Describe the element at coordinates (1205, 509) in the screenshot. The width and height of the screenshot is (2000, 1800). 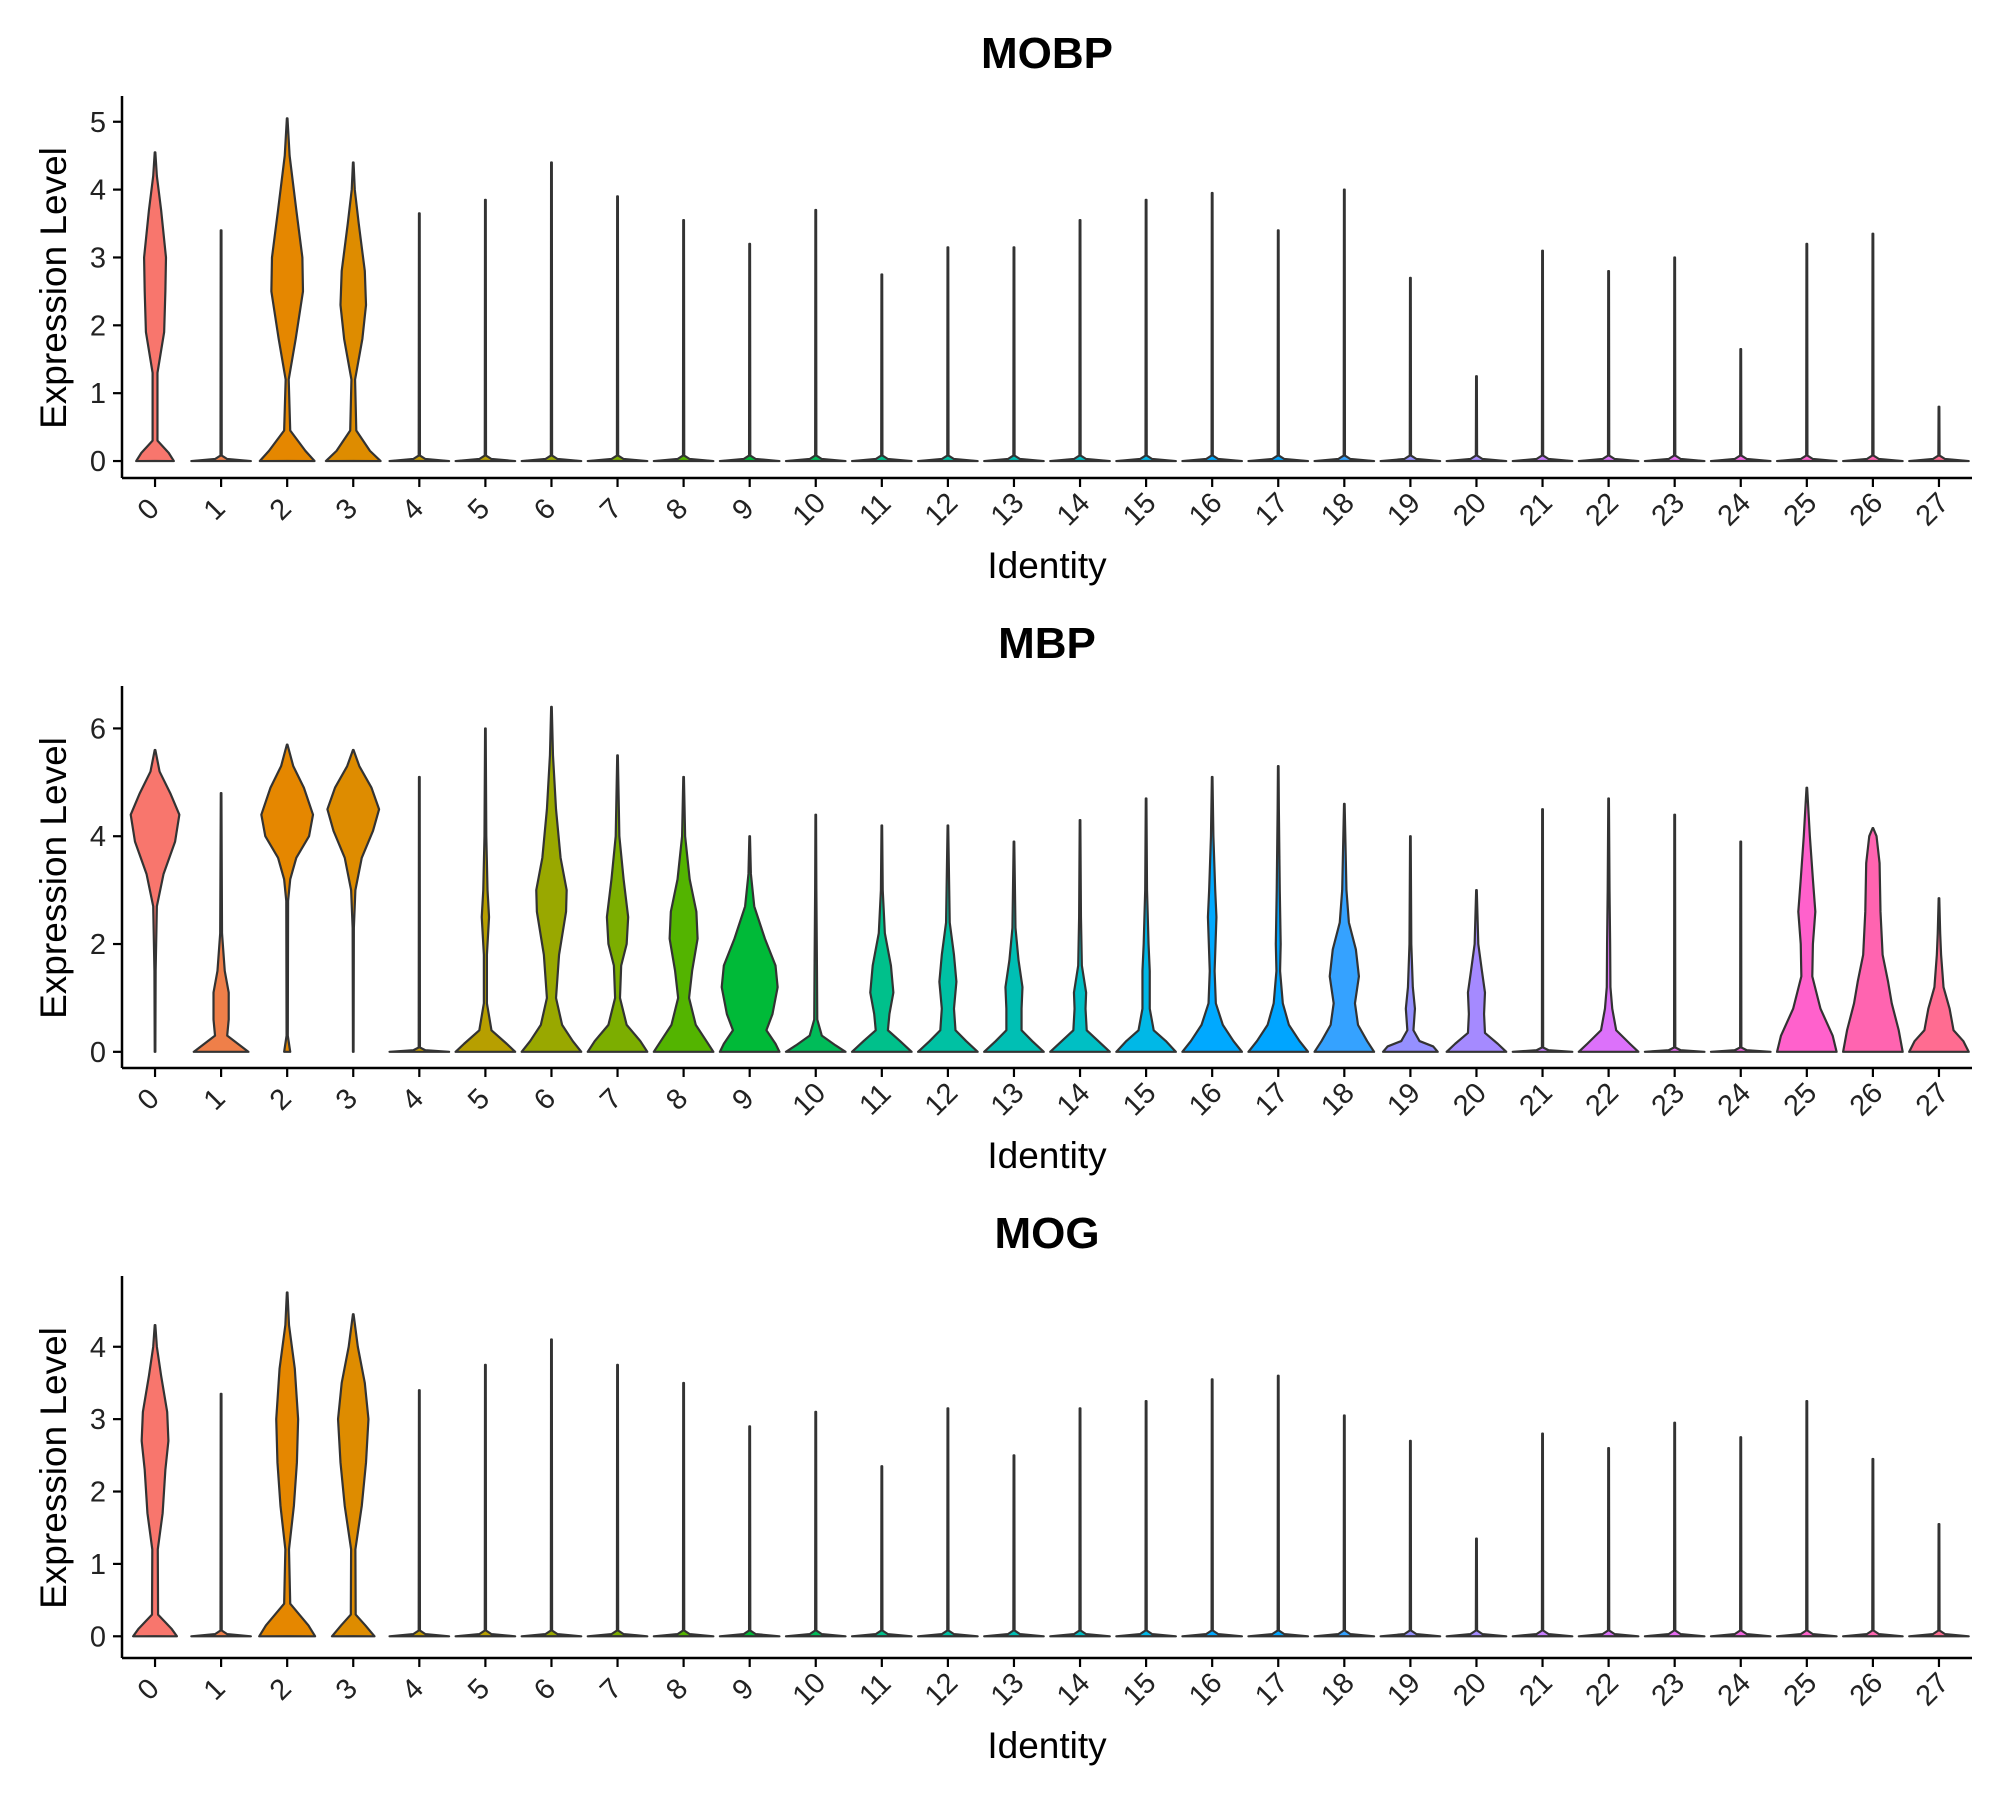
I see `x-tick-label: 16` at that location.